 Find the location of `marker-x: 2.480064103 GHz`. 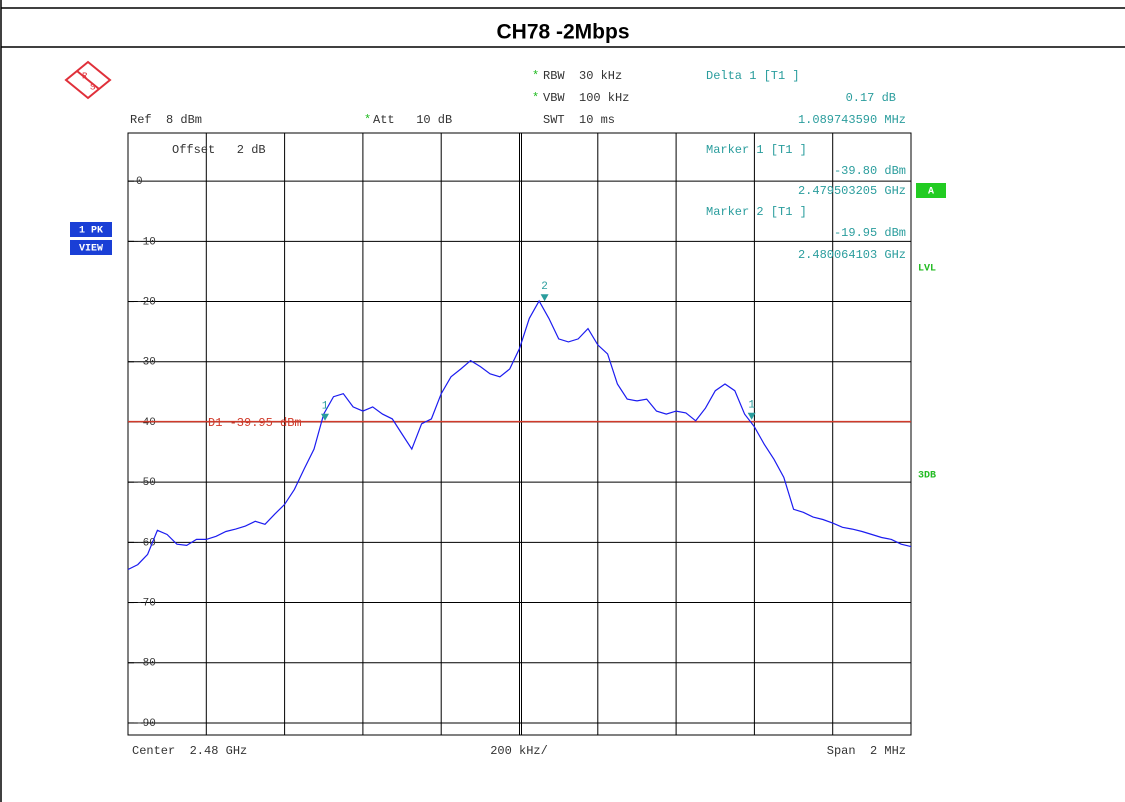

marker-x: 2.480064103 GHz is located at coordinates (852, 255).